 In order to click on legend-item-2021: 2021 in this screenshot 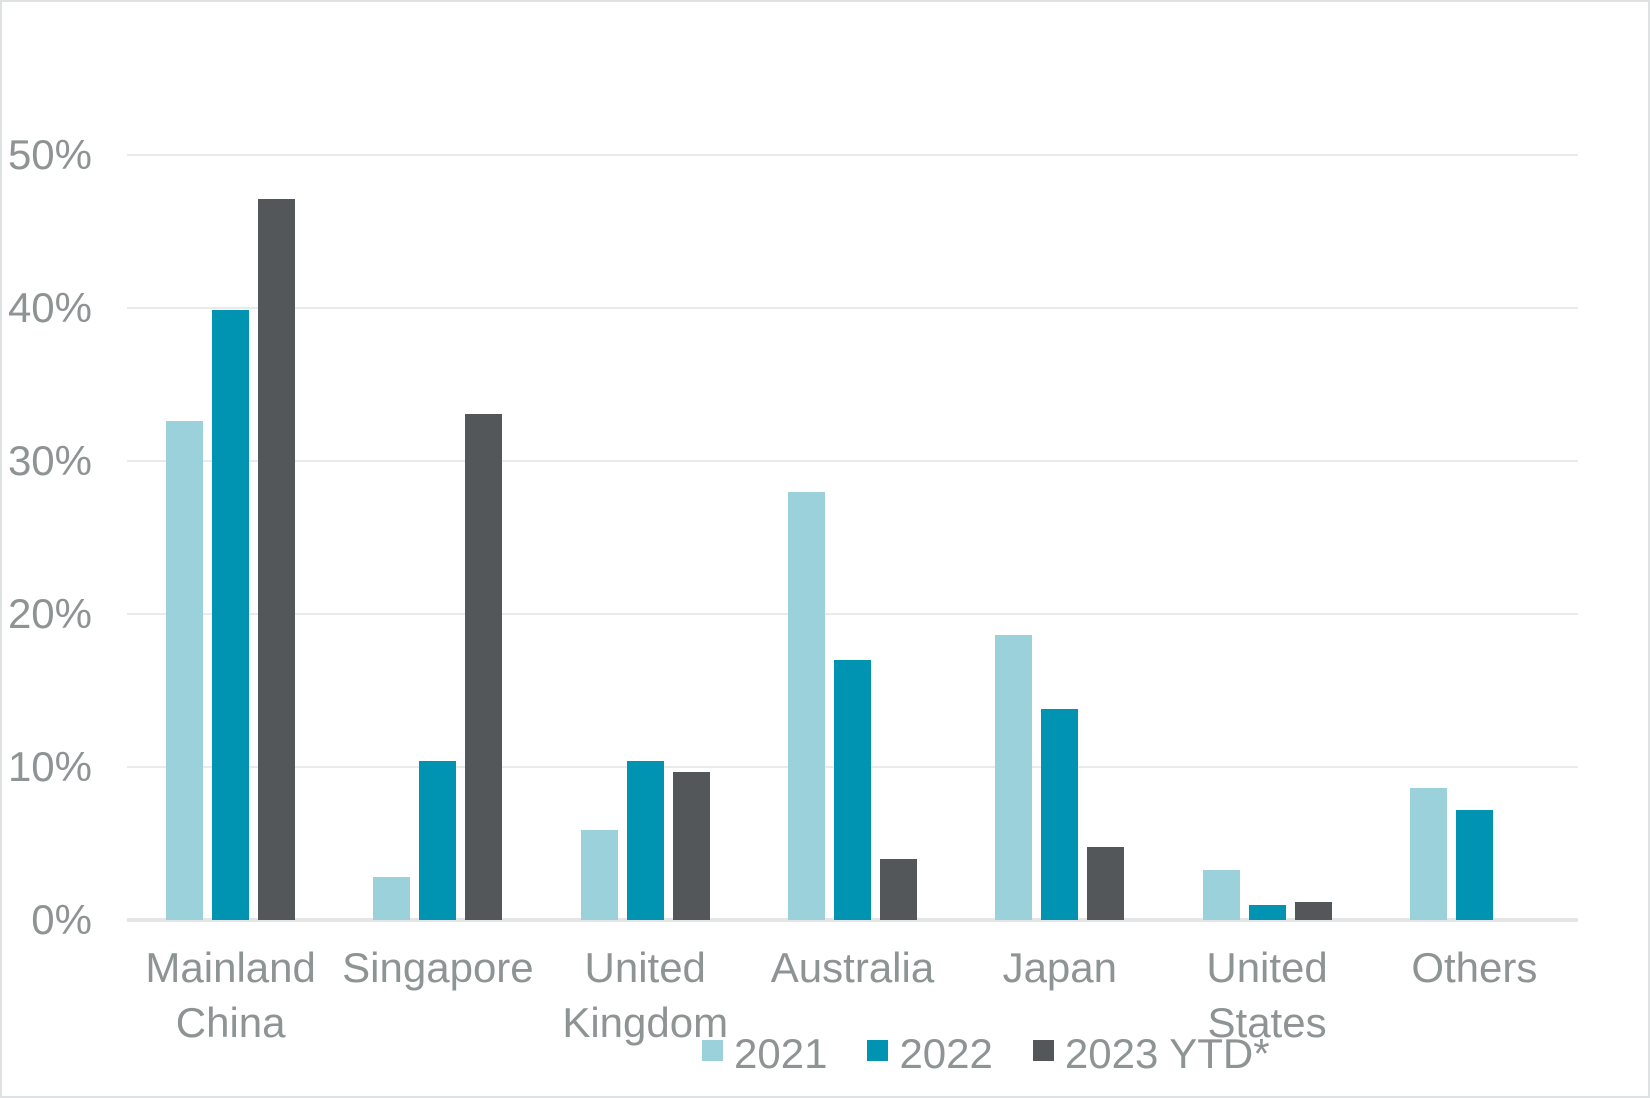, I will do `click(764, 1054)`.